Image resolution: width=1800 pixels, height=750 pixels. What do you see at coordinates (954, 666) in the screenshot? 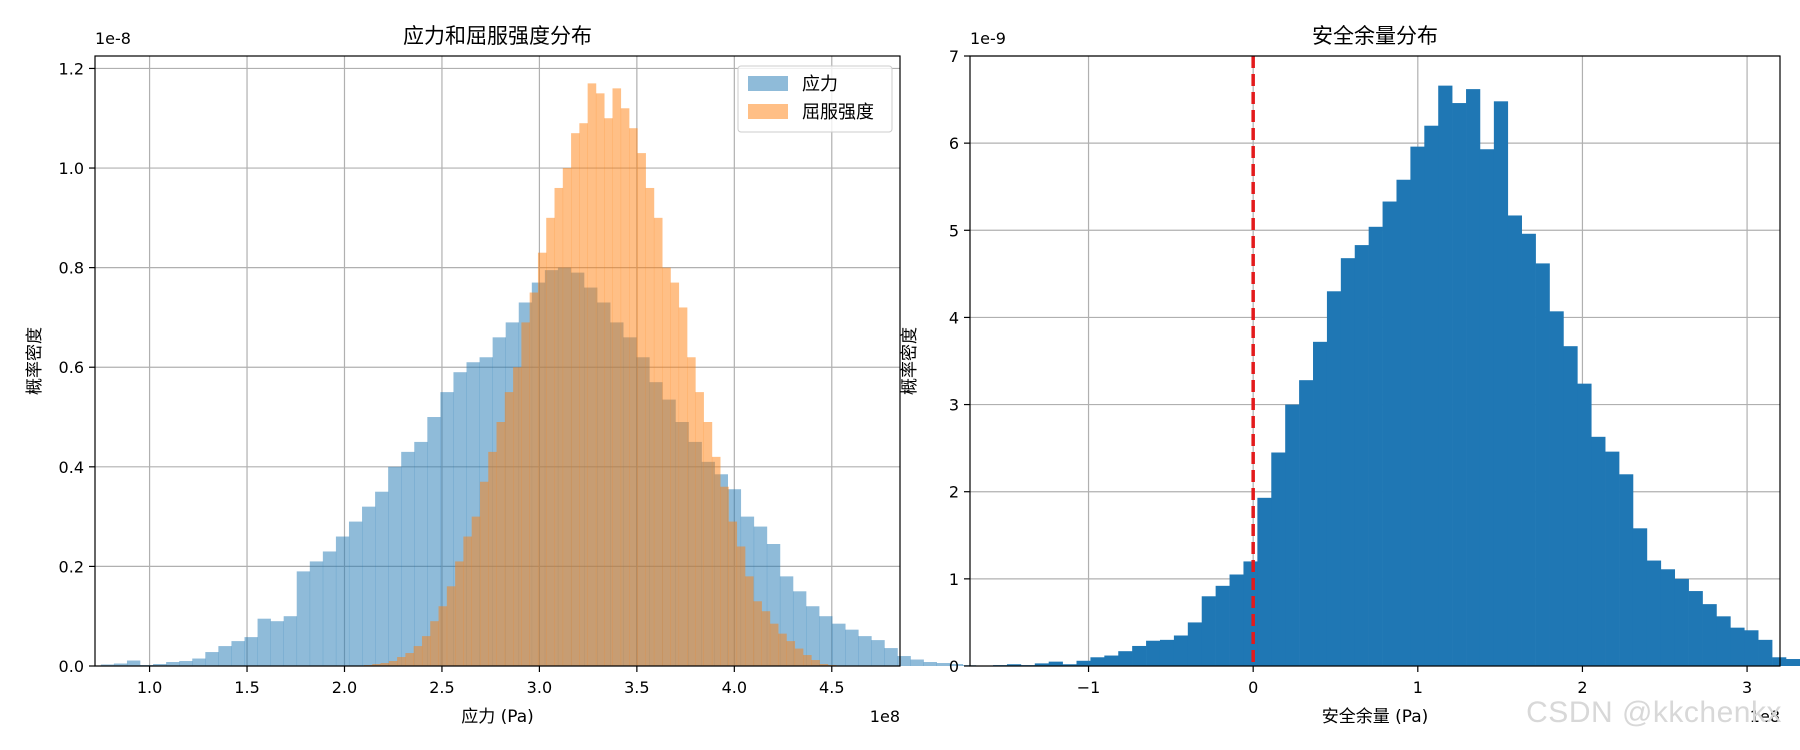
I see `y-tick-label: 0` at bounding box center [954, 666].